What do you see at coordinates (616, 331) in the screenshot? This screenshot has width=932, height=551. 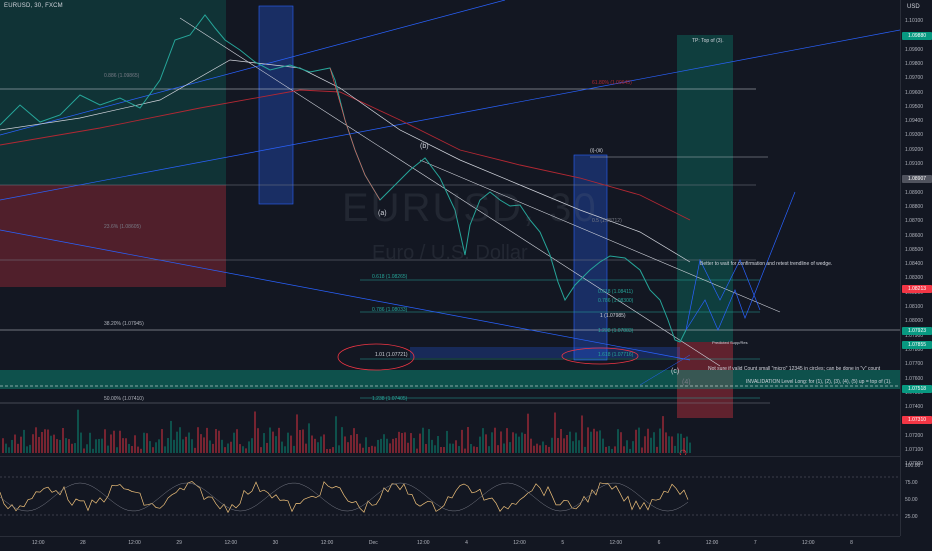 I see `fib-1238: 1.238 (1.07883)` at bounding box center [616, 331].